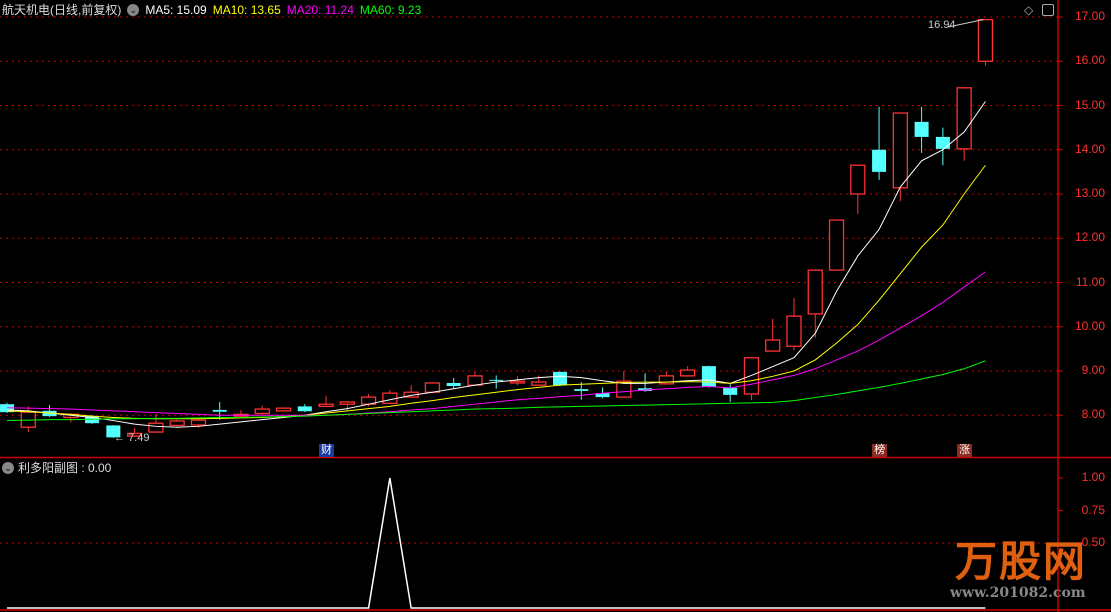  What do you see at coordinates (1093, 370) in the screenshot?
I see `price-axis-label: 9.00` at bounding box center [1093, 370].